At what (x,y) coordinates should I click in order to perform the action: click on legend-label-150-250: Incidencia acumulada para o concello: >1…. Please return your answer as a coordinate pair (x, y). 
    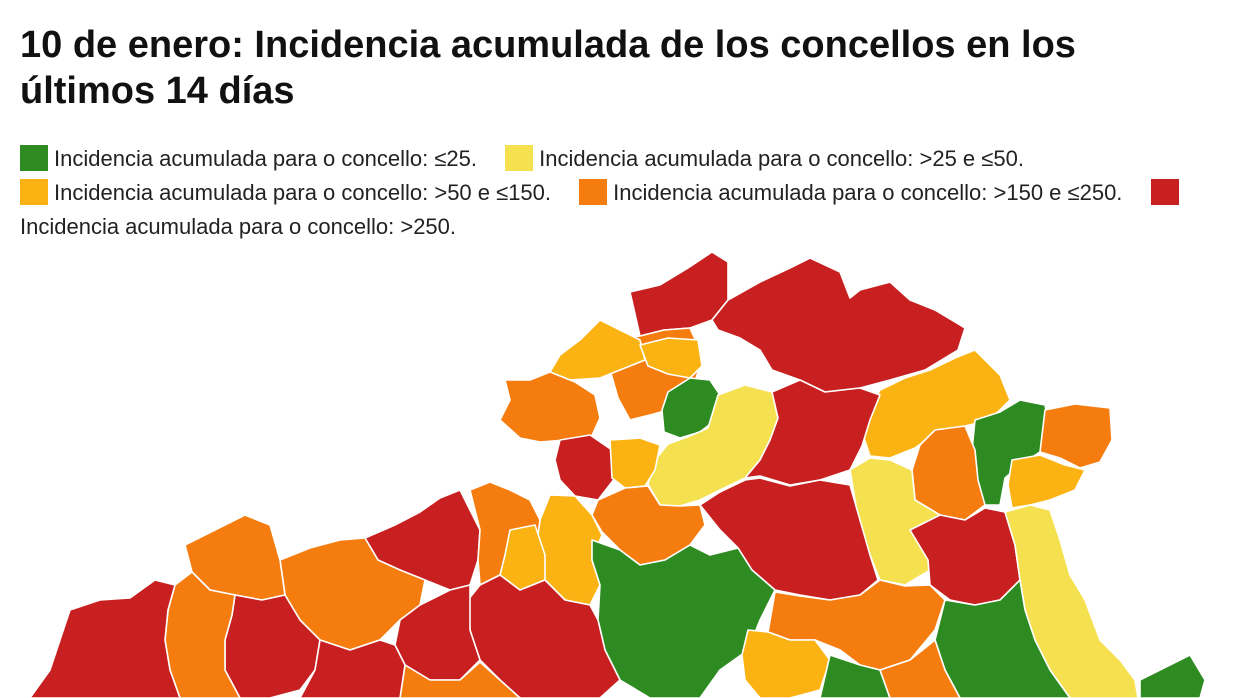
    Looking at the image, I should click on (868, 192).